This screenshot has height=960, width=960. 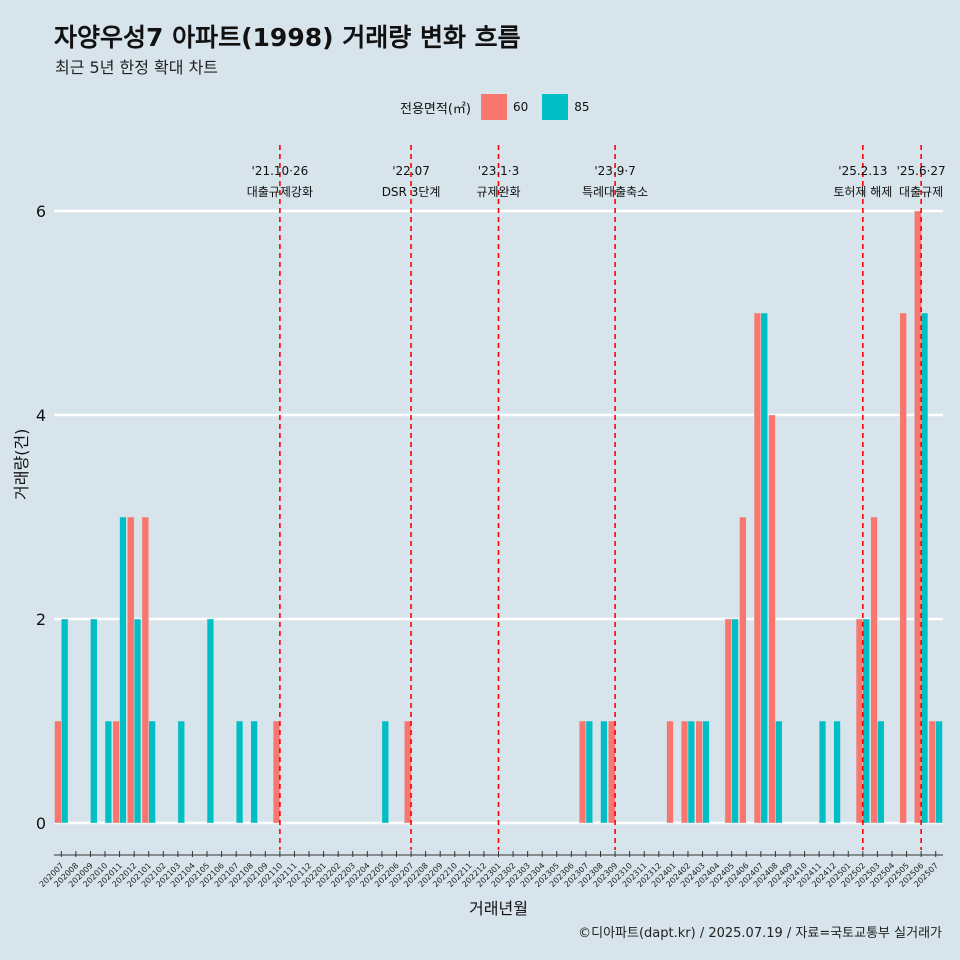 What do you see at coordinates (280, 171) in the screenshot?
I see `event-date-202110: '21.10·26` at bounding box center [280, 171].